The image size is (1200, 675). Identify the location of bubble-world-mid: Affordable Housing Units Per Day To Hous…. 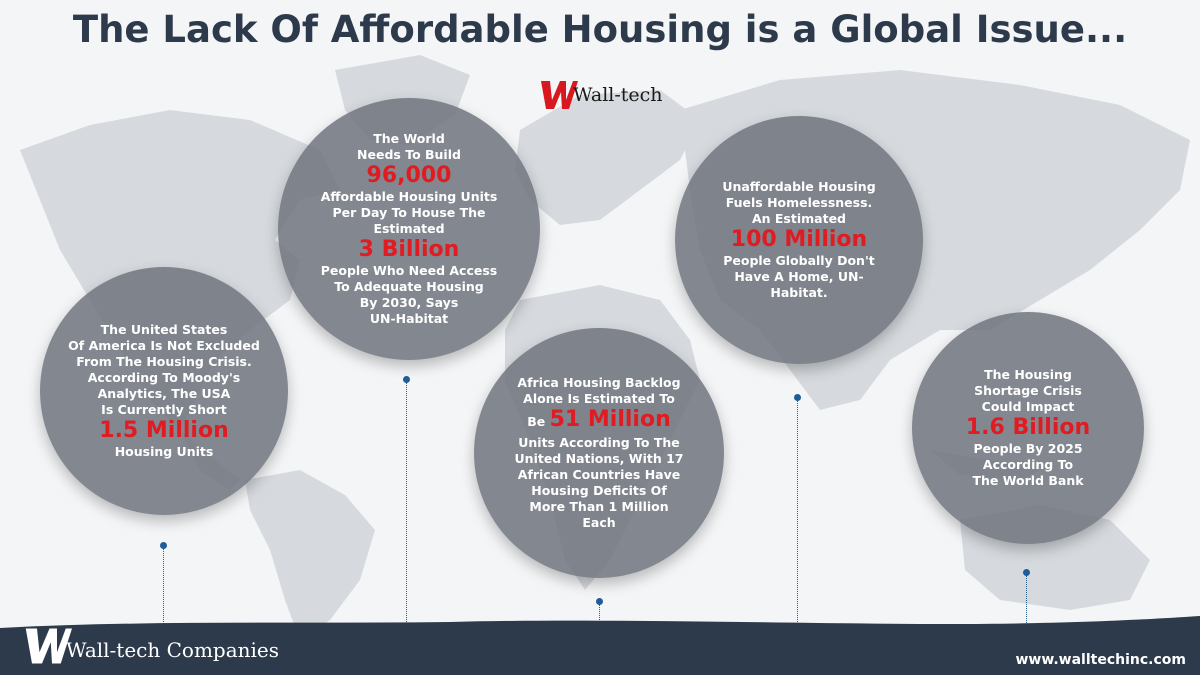
(409, 212).